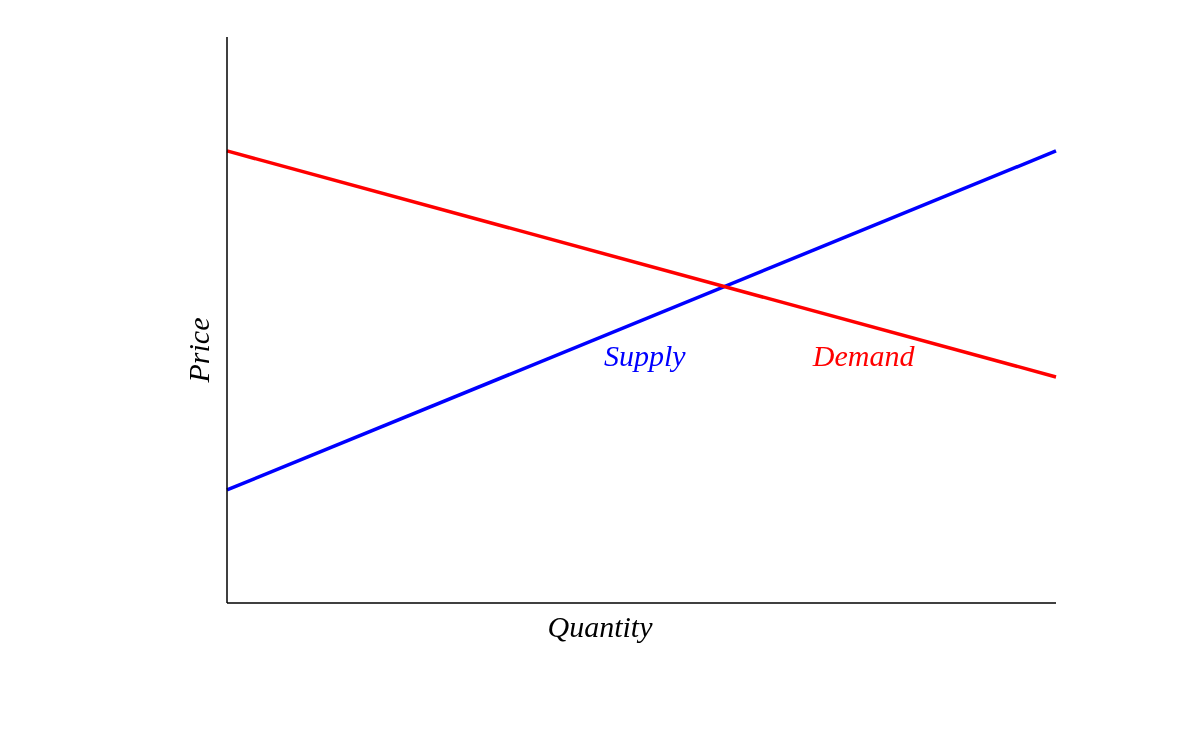 This screenshot has height=750, width=1200. Describe the element at coordinates (863, 355) in the screenshot. I see `series-label: Demand` at that location.